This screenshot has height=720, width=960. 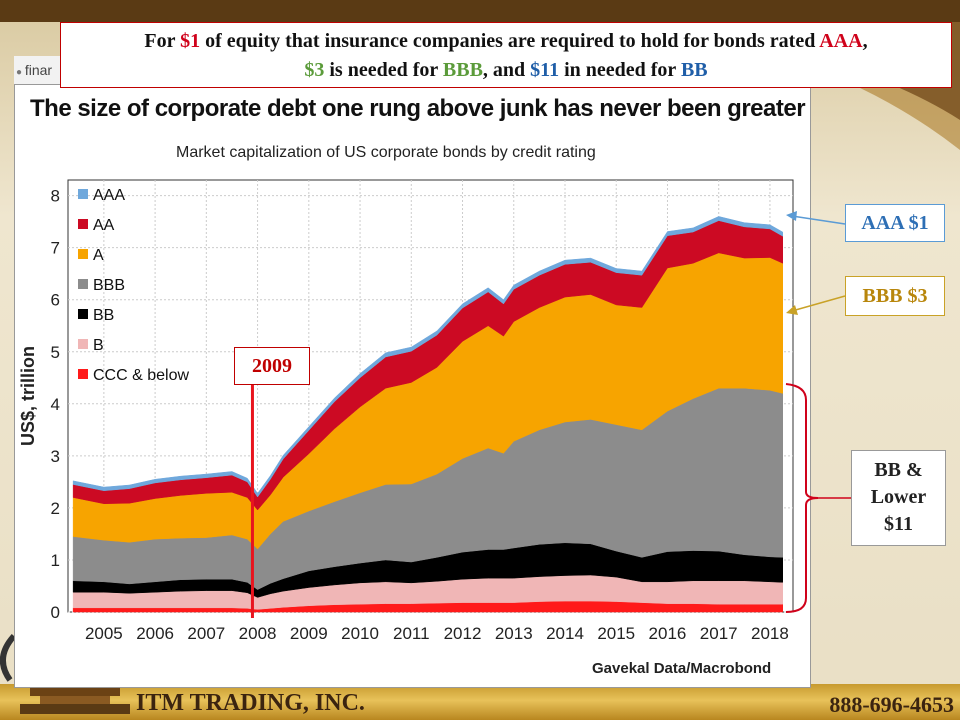 I want to click on legend-label: A, so click(x=98, y=255).